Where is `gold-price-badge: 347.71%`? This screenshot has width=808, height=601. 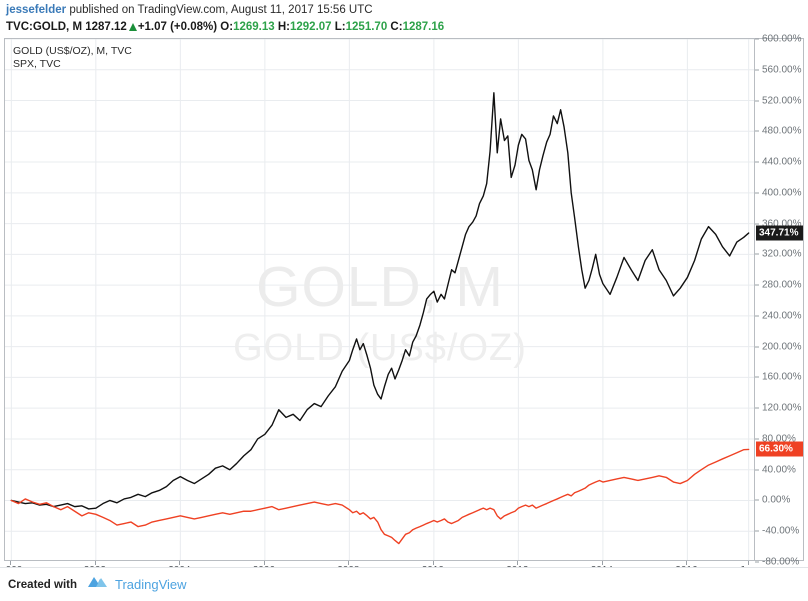 gold-price-badge: 347.71% is located at coordinates (779, 233).